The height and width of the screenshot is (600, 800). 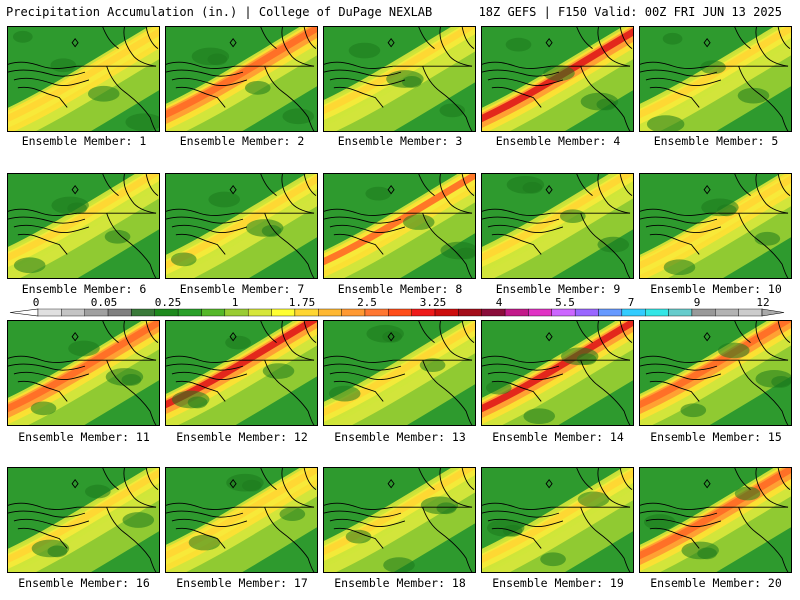 What do you see at coordinates (558, 437) in the screenshot?
I see `ensemble-member-label: Ensemble Member: 14` at bounding box center [558, 437].